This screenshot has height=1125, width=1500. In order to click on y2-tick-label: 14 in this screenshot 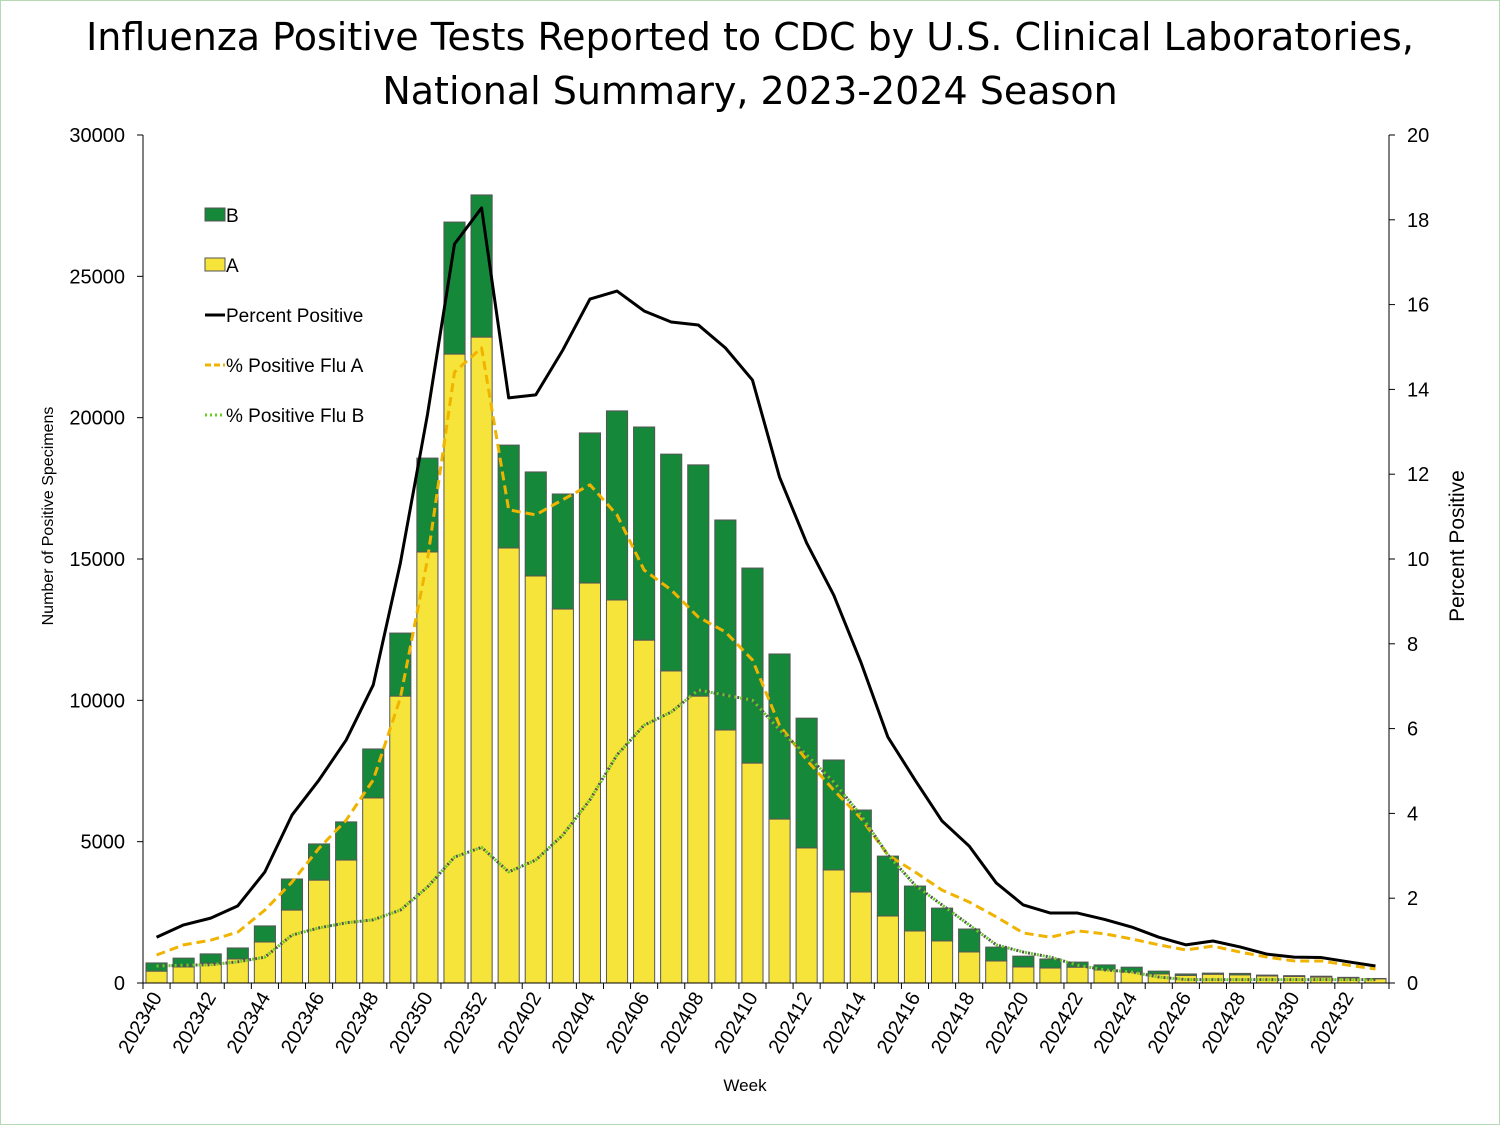, I will do `click(1418, 390)`.